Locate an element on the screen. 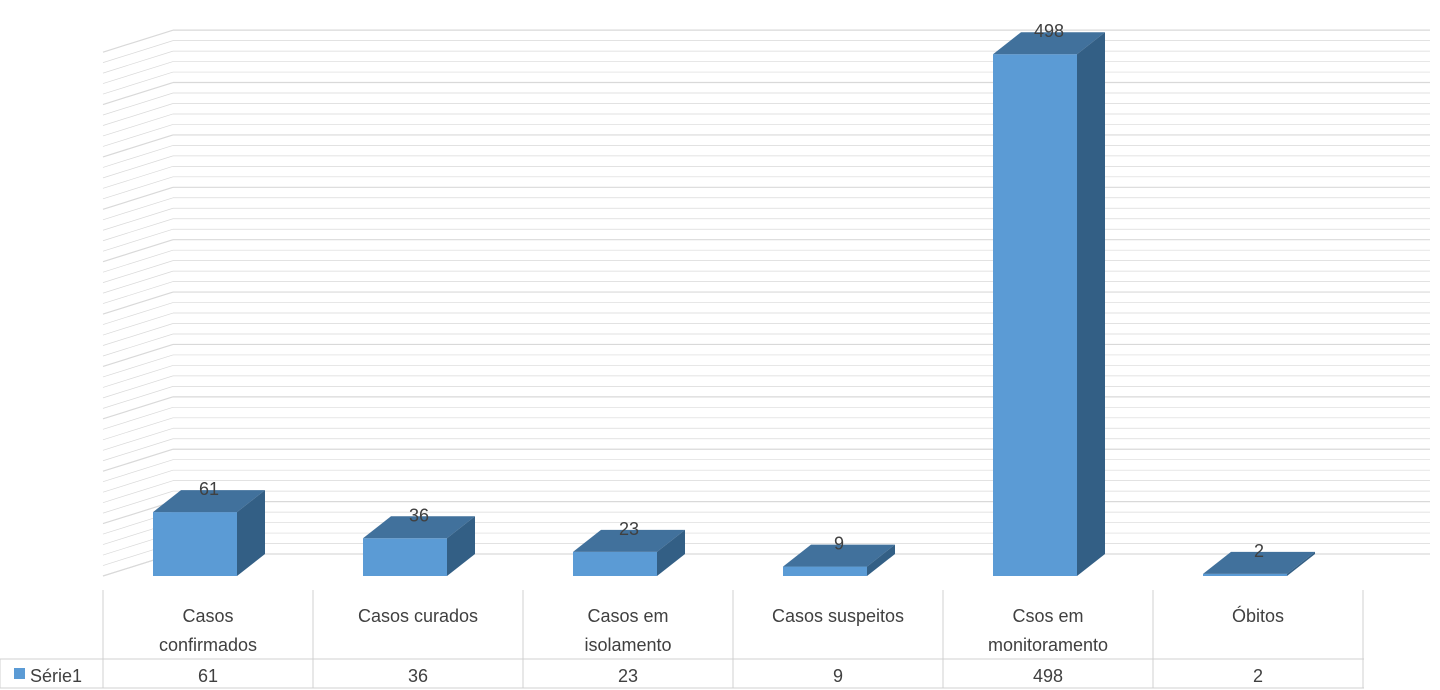  table-value: 498 is located at coordinates (1048, 676).